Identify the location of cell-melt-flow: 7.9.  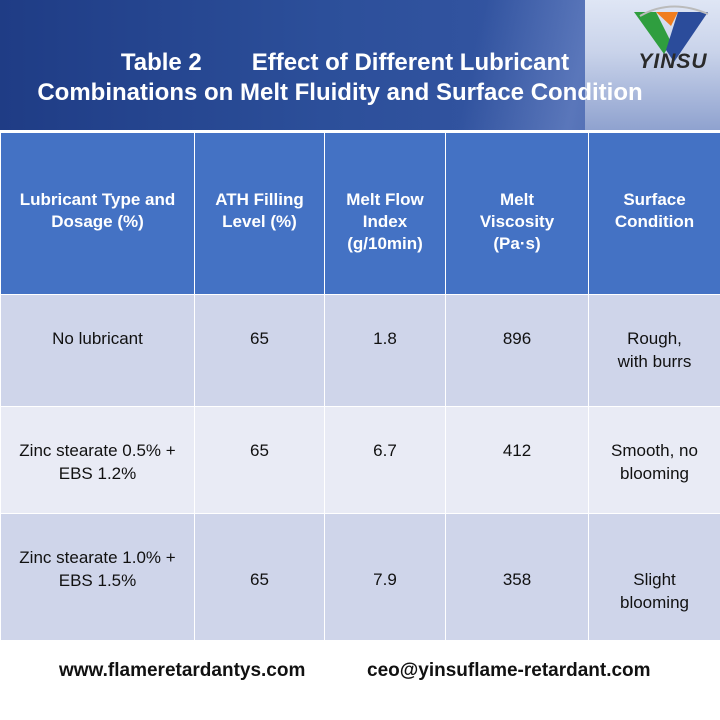
(385, 577).